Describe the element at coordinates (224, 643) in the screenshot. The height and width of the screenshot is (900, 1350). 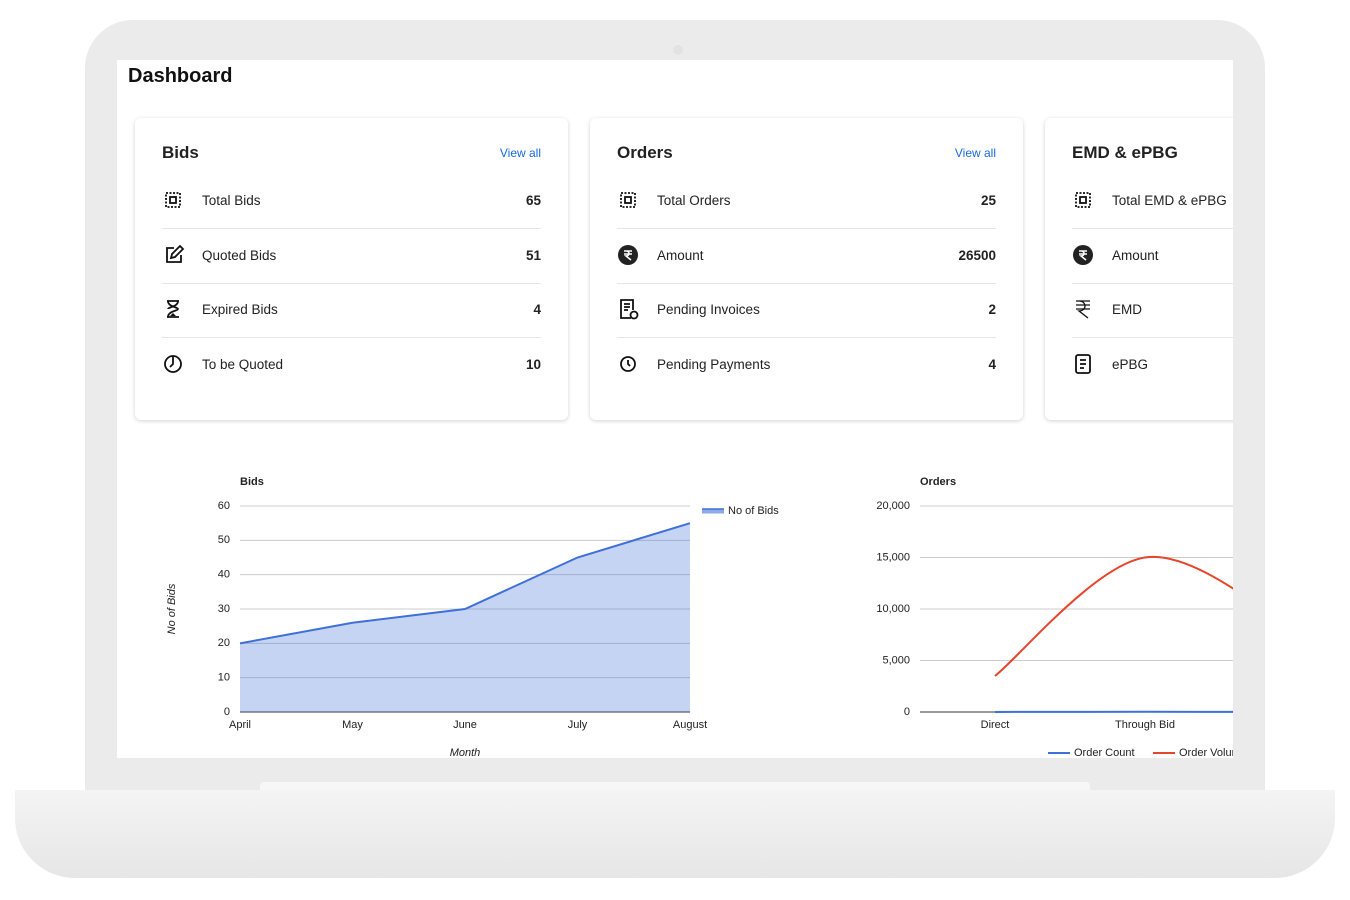
I see `y-tick-label: 20` at that location.